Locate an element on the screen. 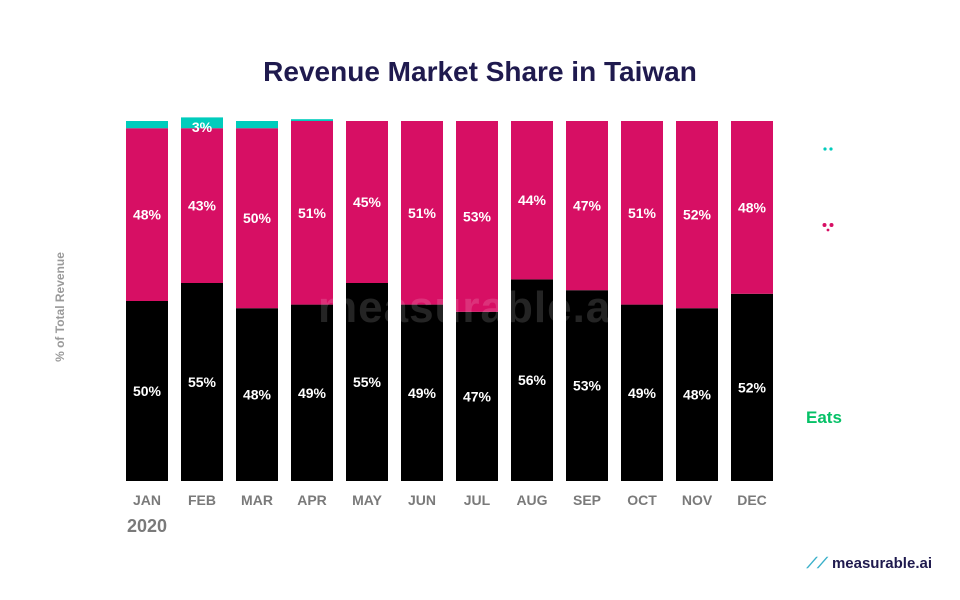 This screenshot has width=960, height=600. bar-foodpanda-nov is located at coordinates (697, 215).